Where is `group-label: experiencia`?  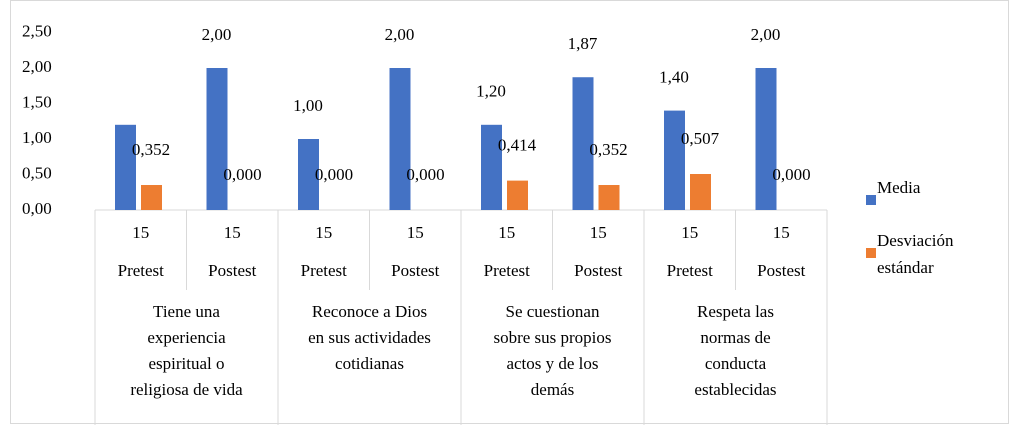 group-label: experiencia is located at coordinates (186, 337).